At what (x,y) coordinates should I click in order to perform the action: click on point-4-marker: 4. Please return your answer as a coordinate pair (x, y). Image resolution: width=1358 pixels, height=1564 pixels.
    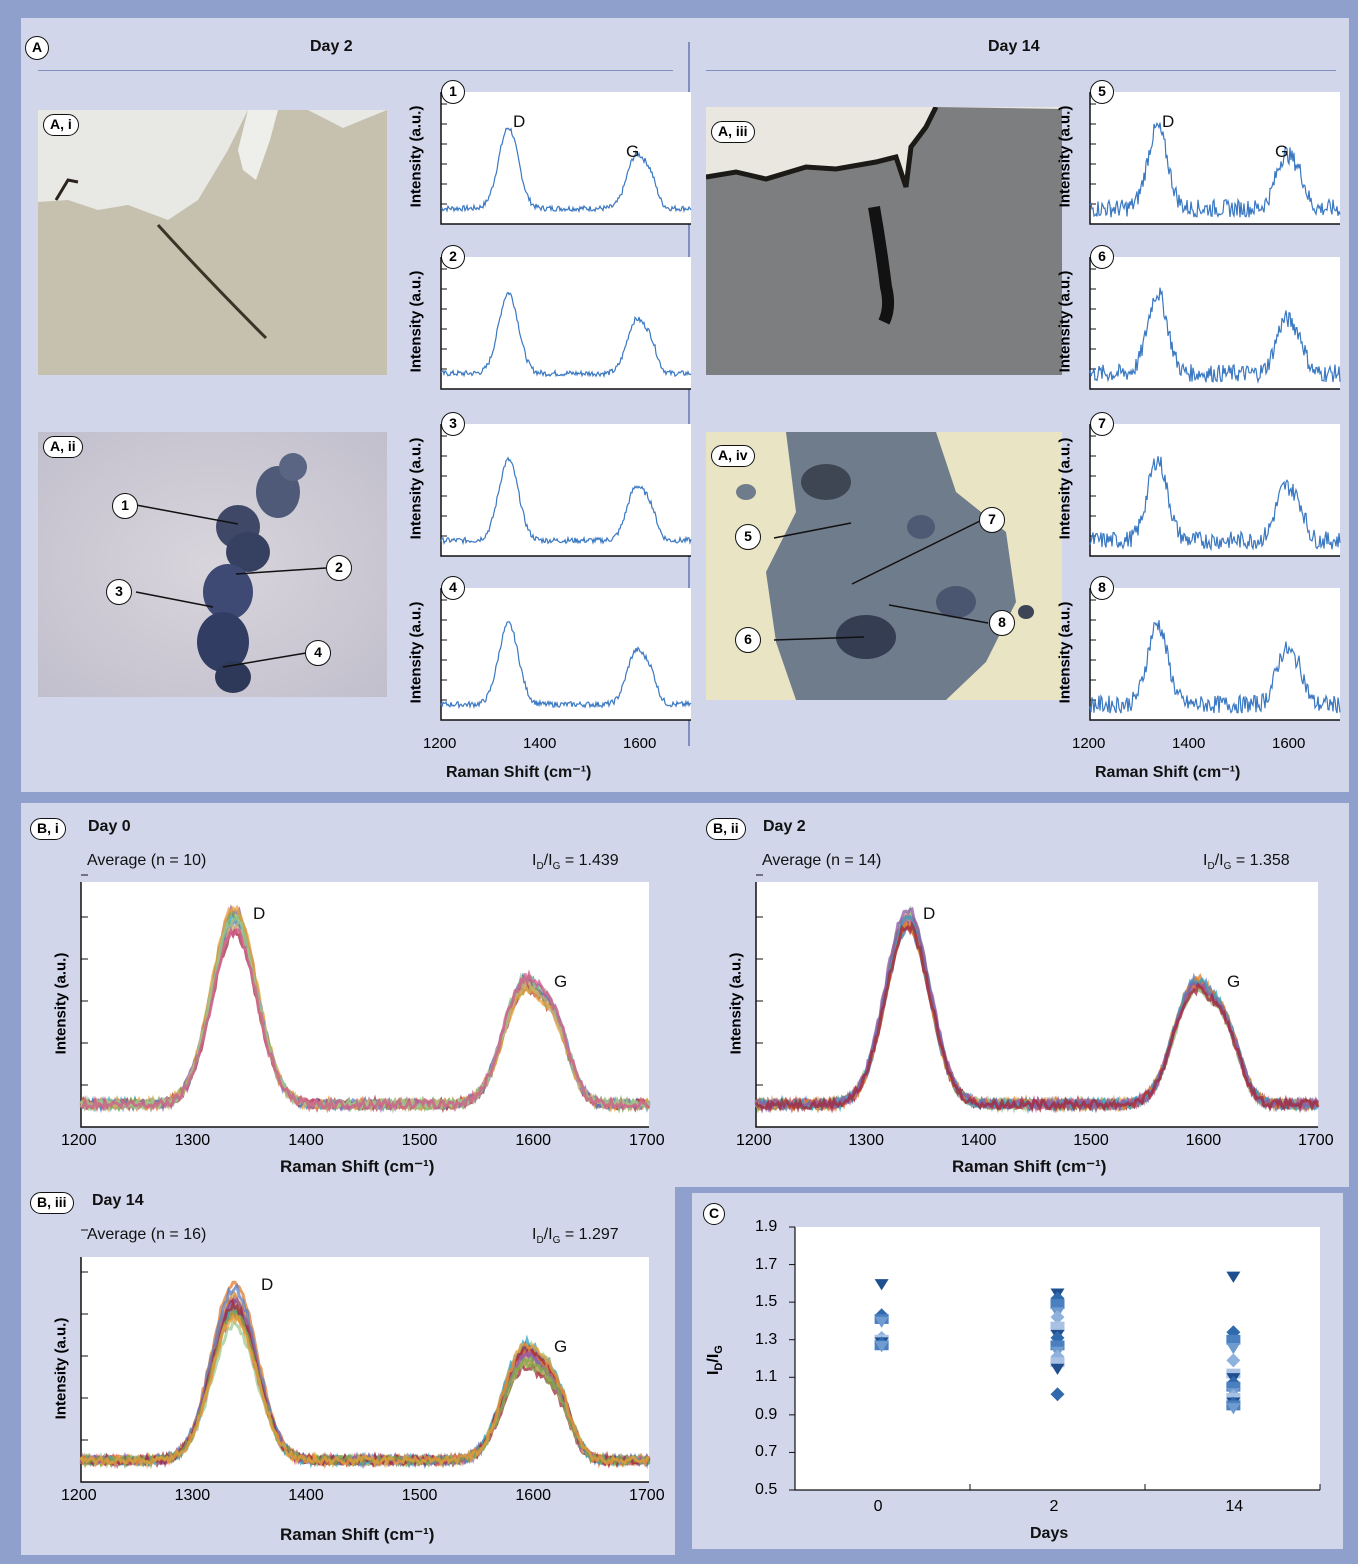
    Looking at the image, I should click on (318, 653).